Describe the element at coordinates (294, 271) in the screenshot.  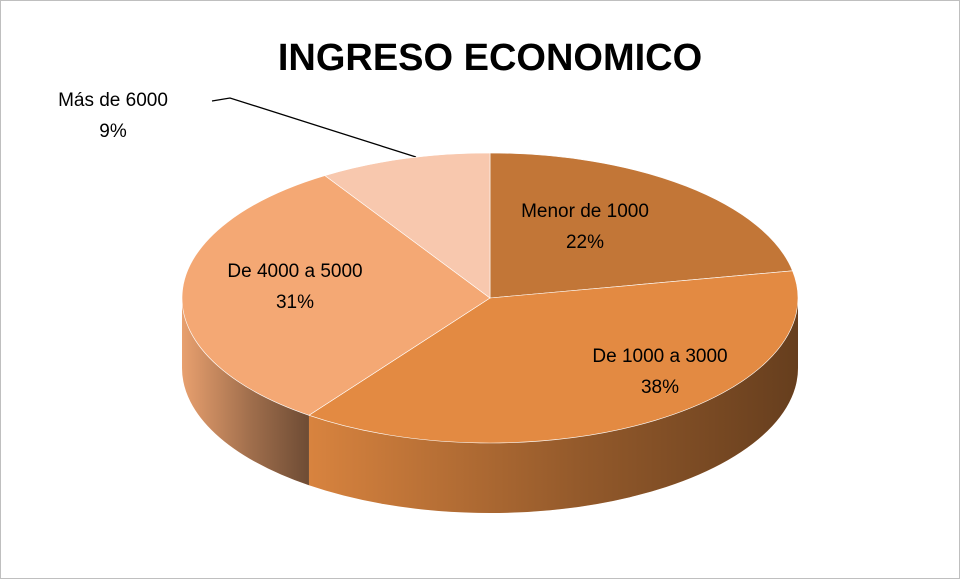
I see `data-label-name: De 4000 a 5000` at that location.